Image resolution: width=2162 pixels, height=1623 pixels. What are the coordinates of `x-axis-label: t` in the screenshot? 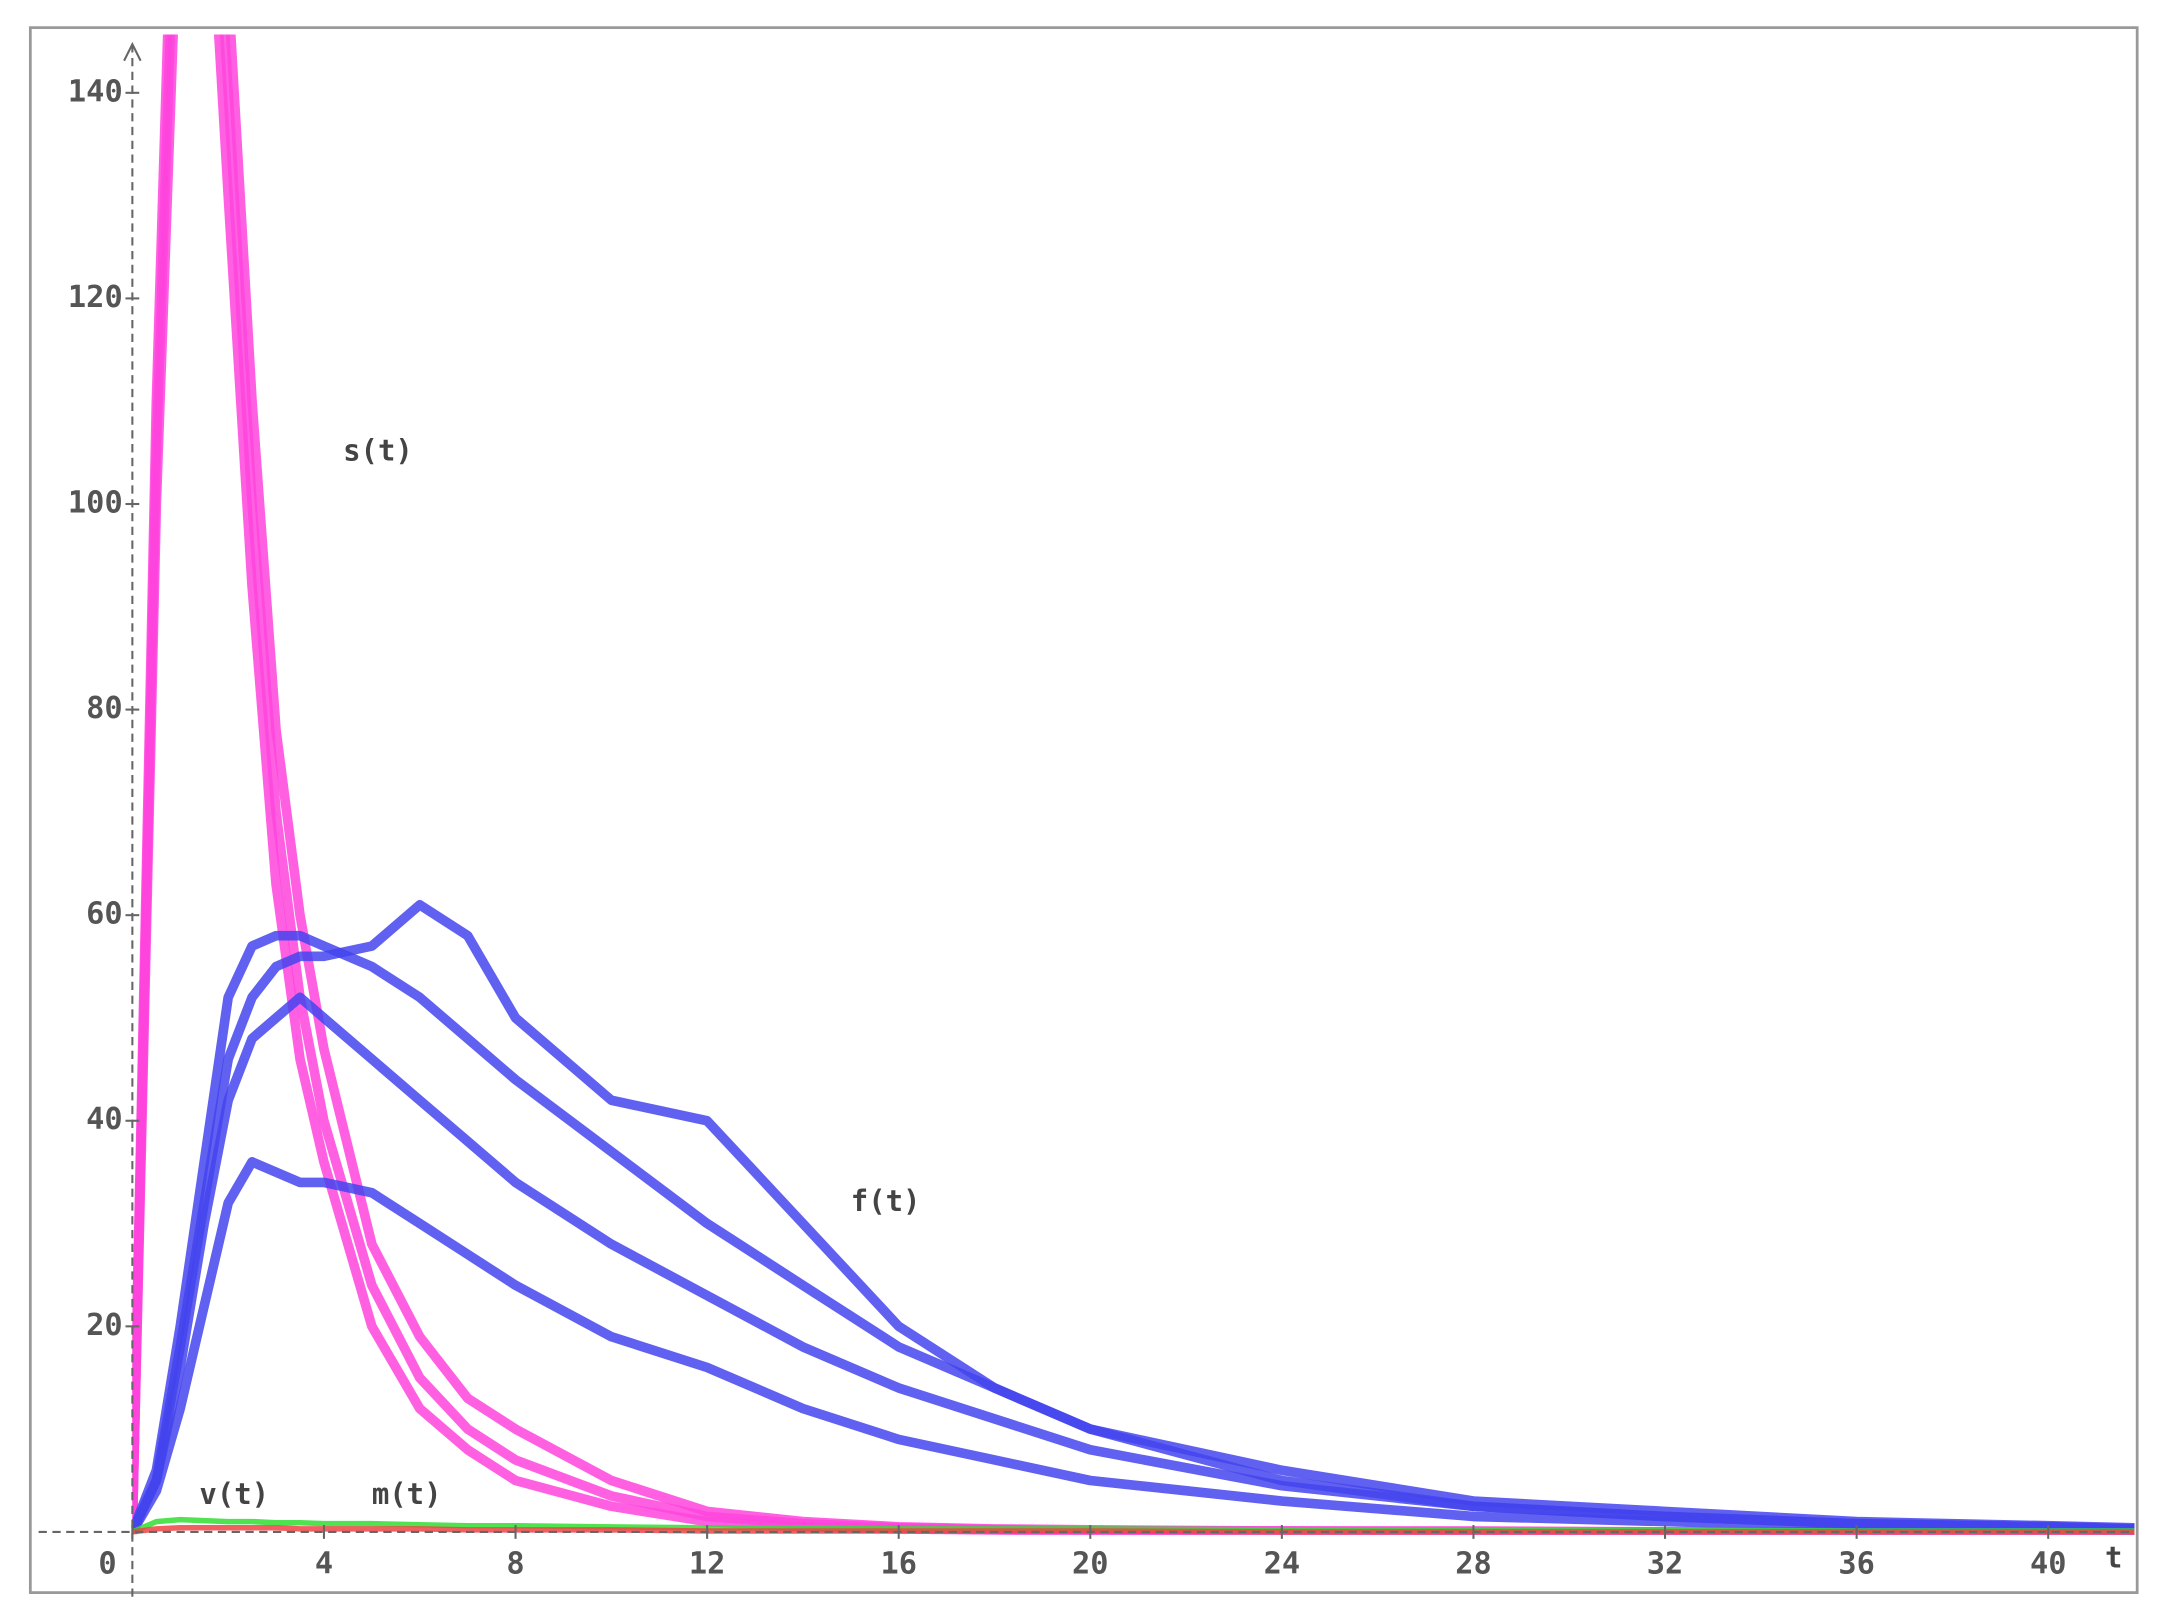 It's located at (2113, 1558).